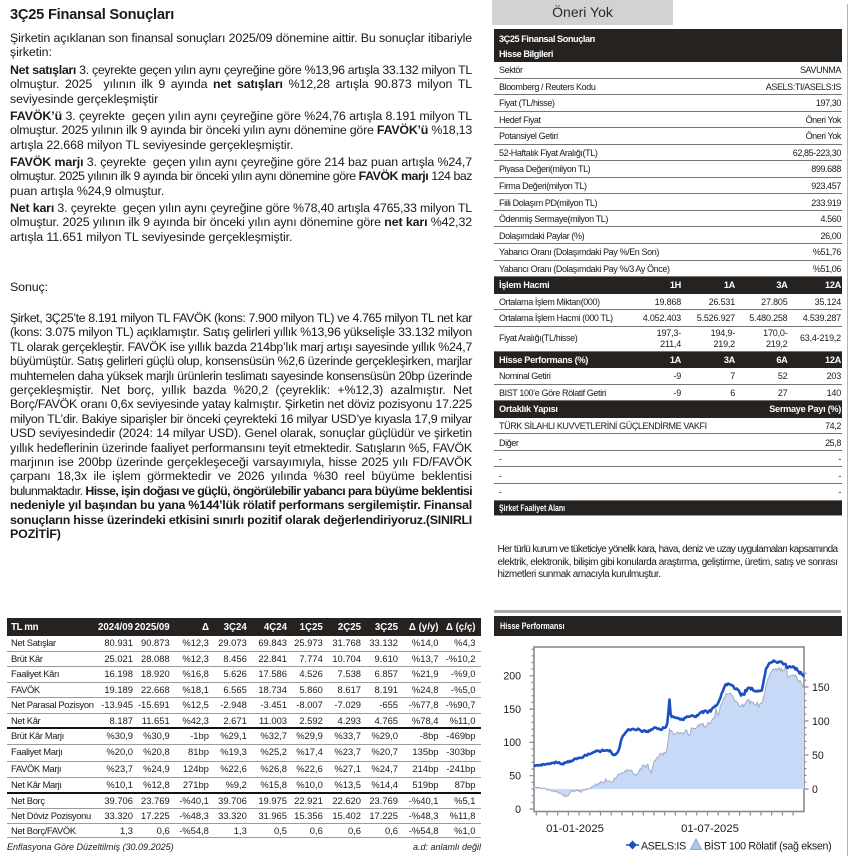 The width and height of the screenshot is (851, 860). Describe the element at coordinates (767, 846) in the screenshot. I see `svg-text: BİST 100 Rölatif (sağ eksen)` at that location.